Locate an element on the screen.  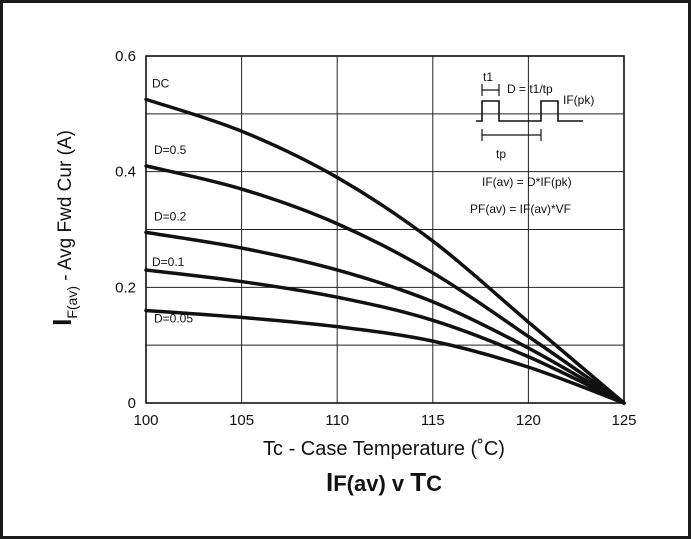
x-tick-label-3: 115 is located at coordinates (433, 420).